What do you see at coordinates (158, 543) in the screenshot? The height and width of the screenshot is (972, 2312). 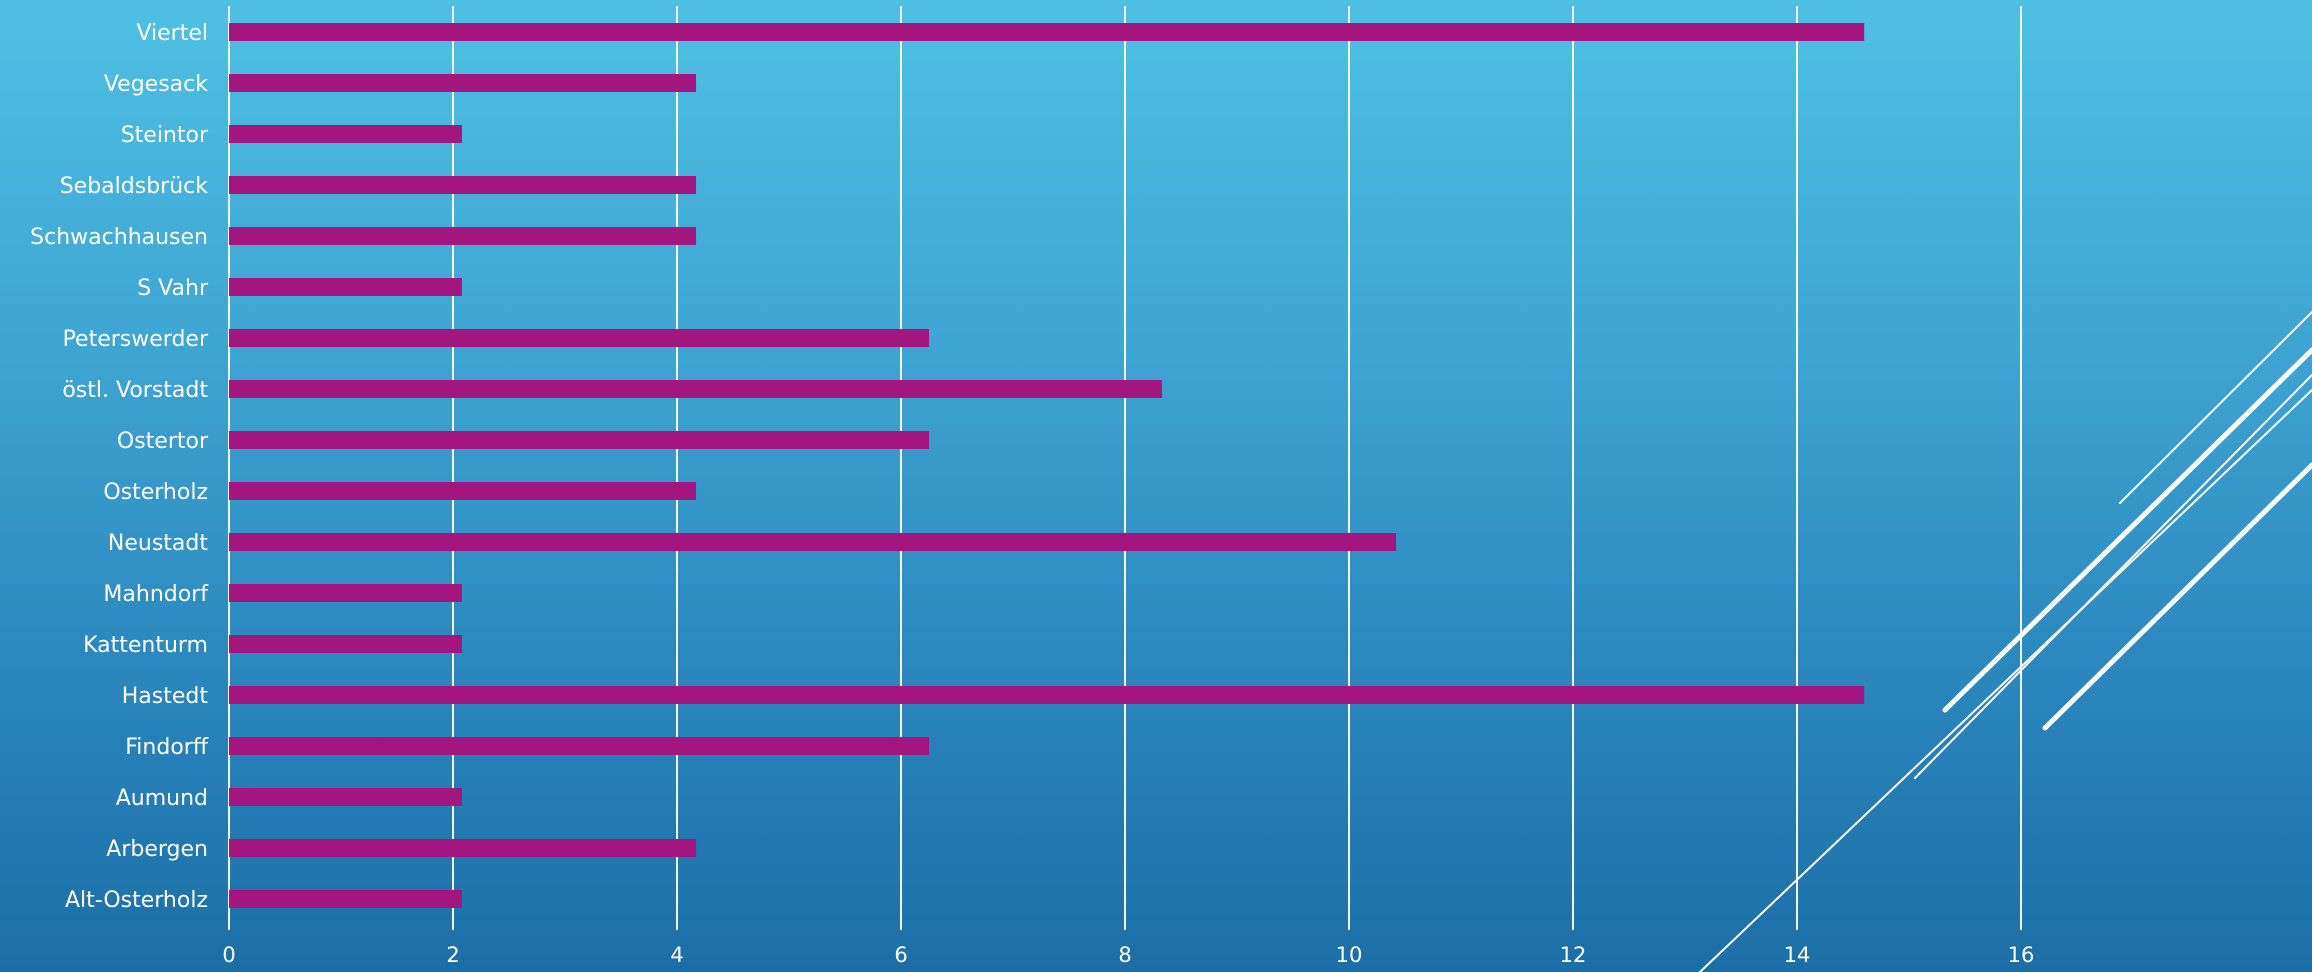 I see `category-label: Neustadt` at bounding box center [158, 543].